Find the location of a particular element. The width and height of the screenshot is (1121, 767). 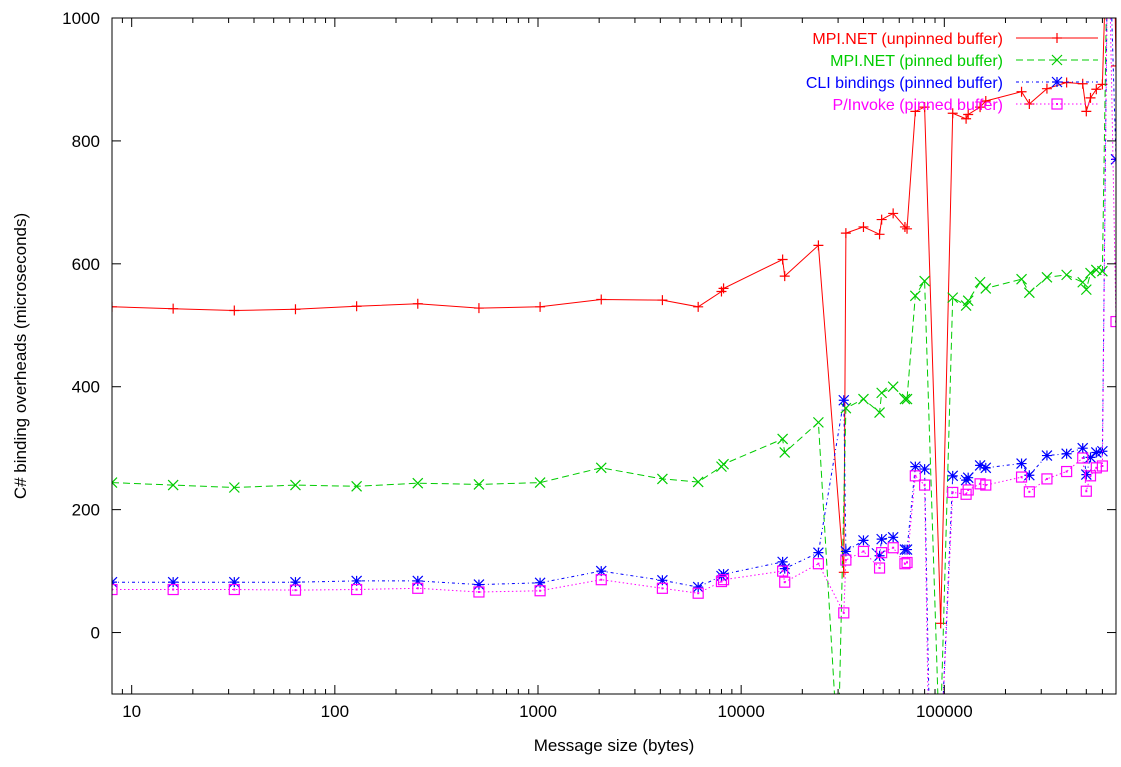

y-tick-label: 600 is located at coordinates (86, 264).